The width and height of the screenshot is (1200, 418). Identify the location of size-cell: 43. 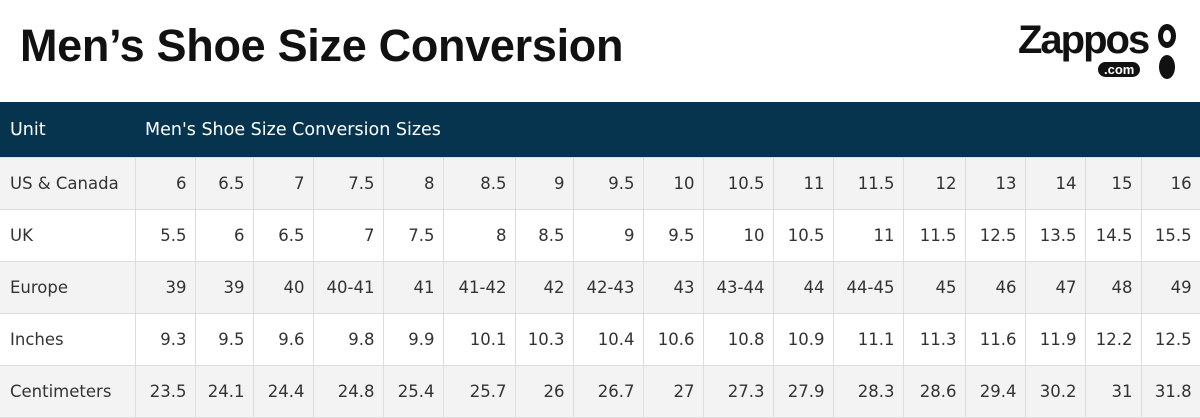
(673, 287).